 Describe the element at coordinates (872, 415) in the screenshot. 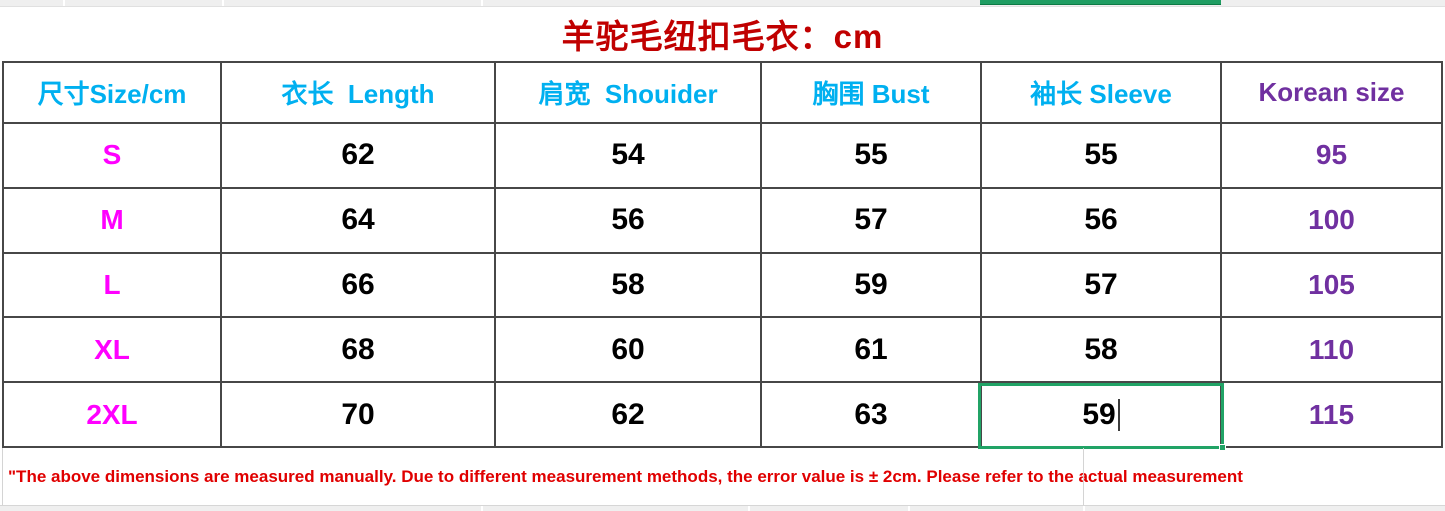

I see `table-cell: 63` at that location.